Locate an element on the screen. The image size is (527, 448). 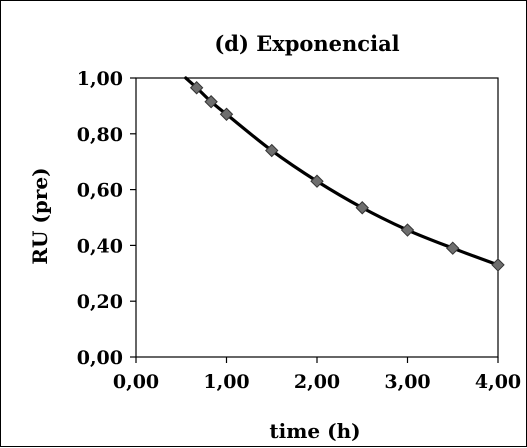
x-tick-label: 3,00 is located at coordinates (407, 382).